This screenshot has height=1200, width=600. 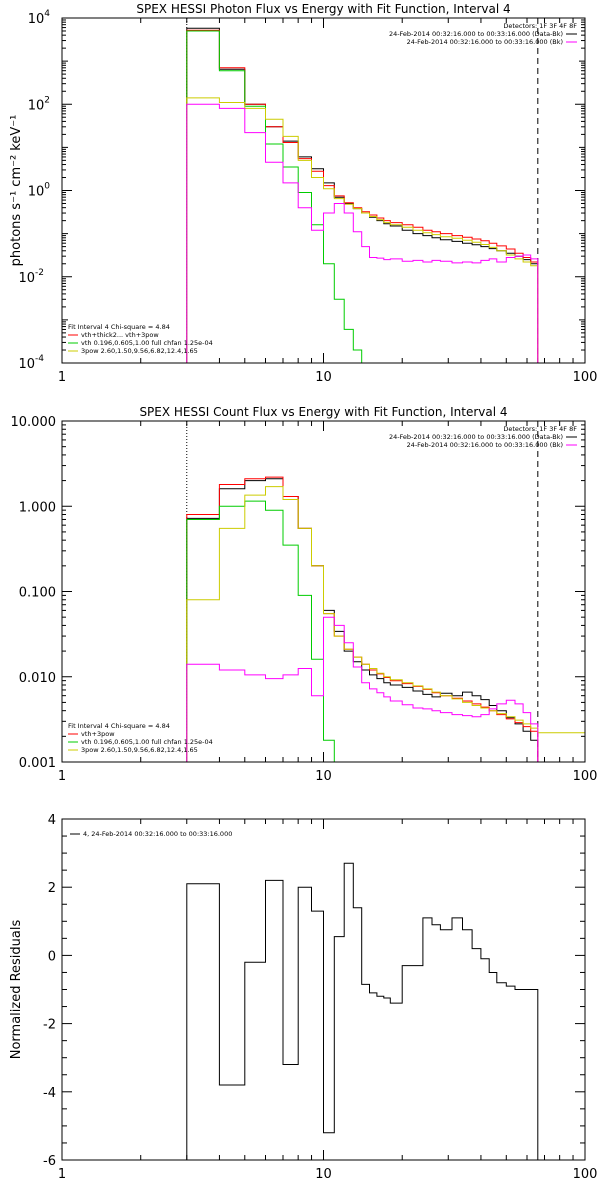 What do you see at coordinates (31, 277) in the screenshot?
I see `y-tick-label: 10⁻²` at bounding box center [31, 277].